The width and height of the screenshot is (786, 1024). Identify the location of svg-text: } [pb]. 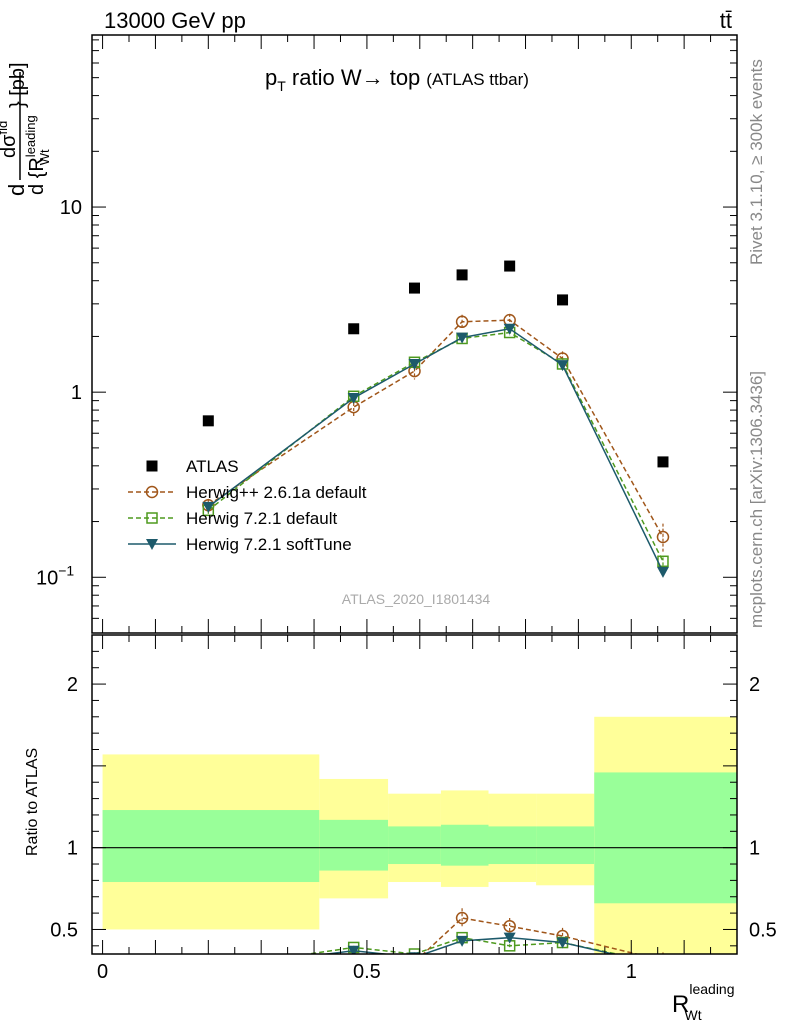
(18, 85).